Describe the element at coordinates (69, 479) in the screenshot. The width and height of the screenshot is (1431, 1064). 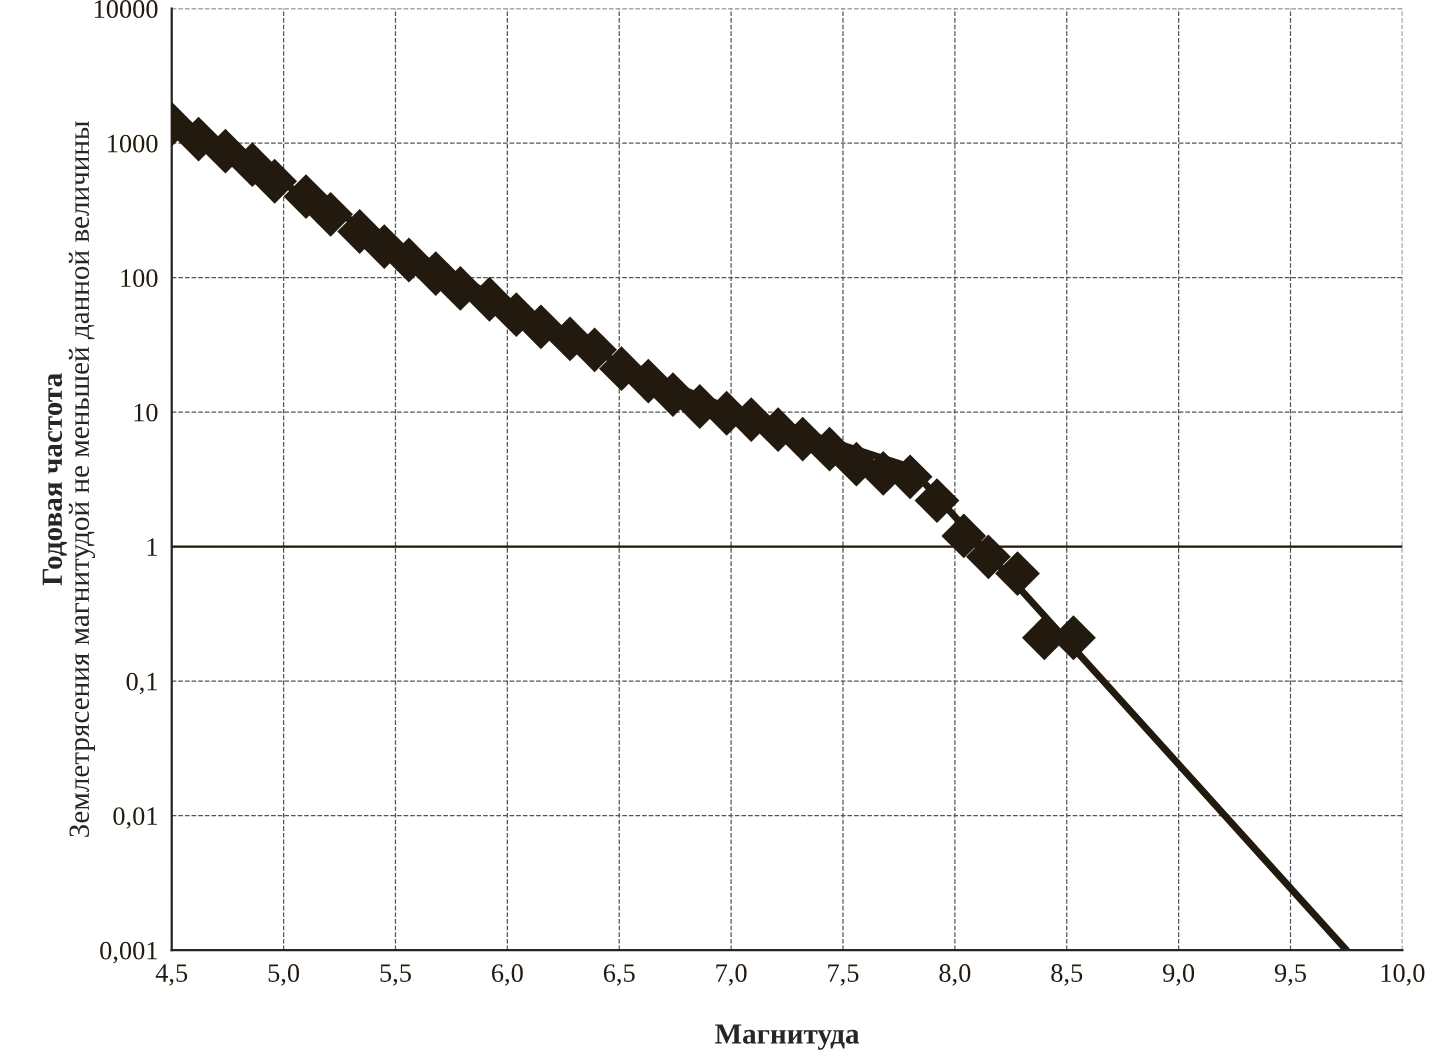
I see `y-axis-title: Годовая частота Землетрясения магнитудой не меньшей данной величины` at that location.